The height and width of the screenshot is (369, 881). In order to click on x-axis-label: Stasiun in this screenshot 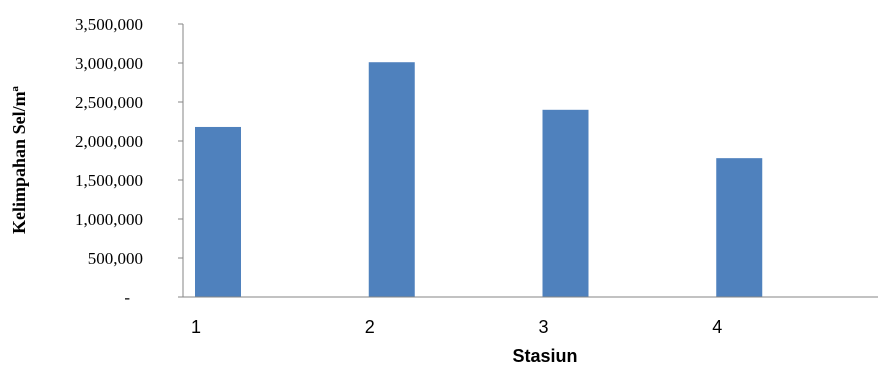, I will do `click(544, 356)`.